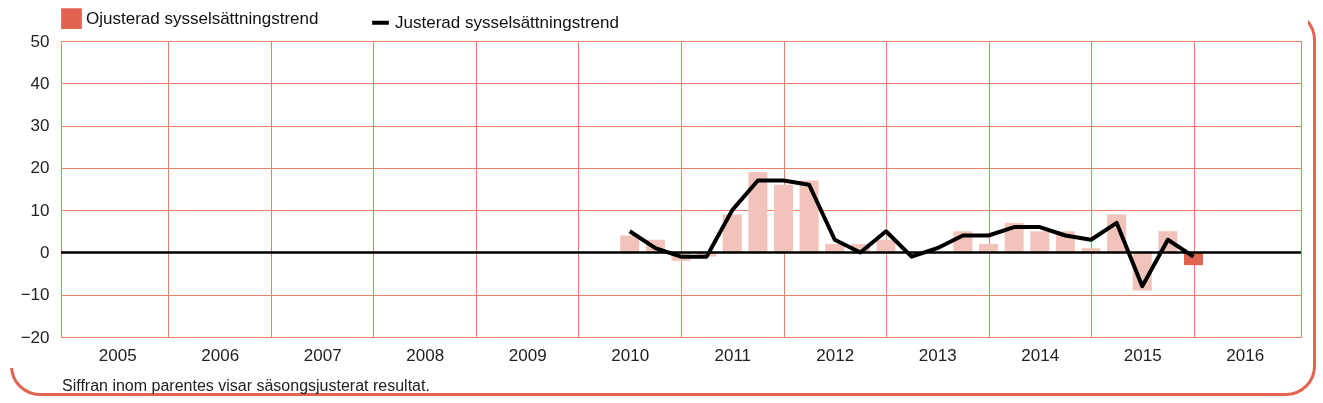 This screenshot has width=1323, height=403. Describe the element at coordinates (40, 83) in the screenshot. I see `y-tick-label: 40` at that location.